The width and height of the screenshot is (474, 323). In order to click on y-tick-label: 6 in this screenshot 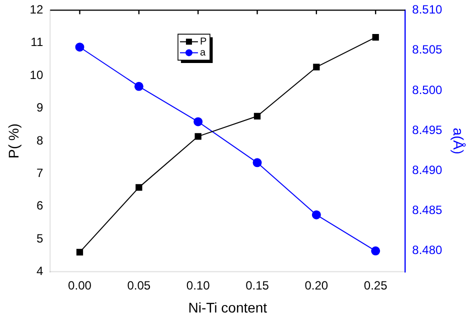, I will do `click(40, 205)`.